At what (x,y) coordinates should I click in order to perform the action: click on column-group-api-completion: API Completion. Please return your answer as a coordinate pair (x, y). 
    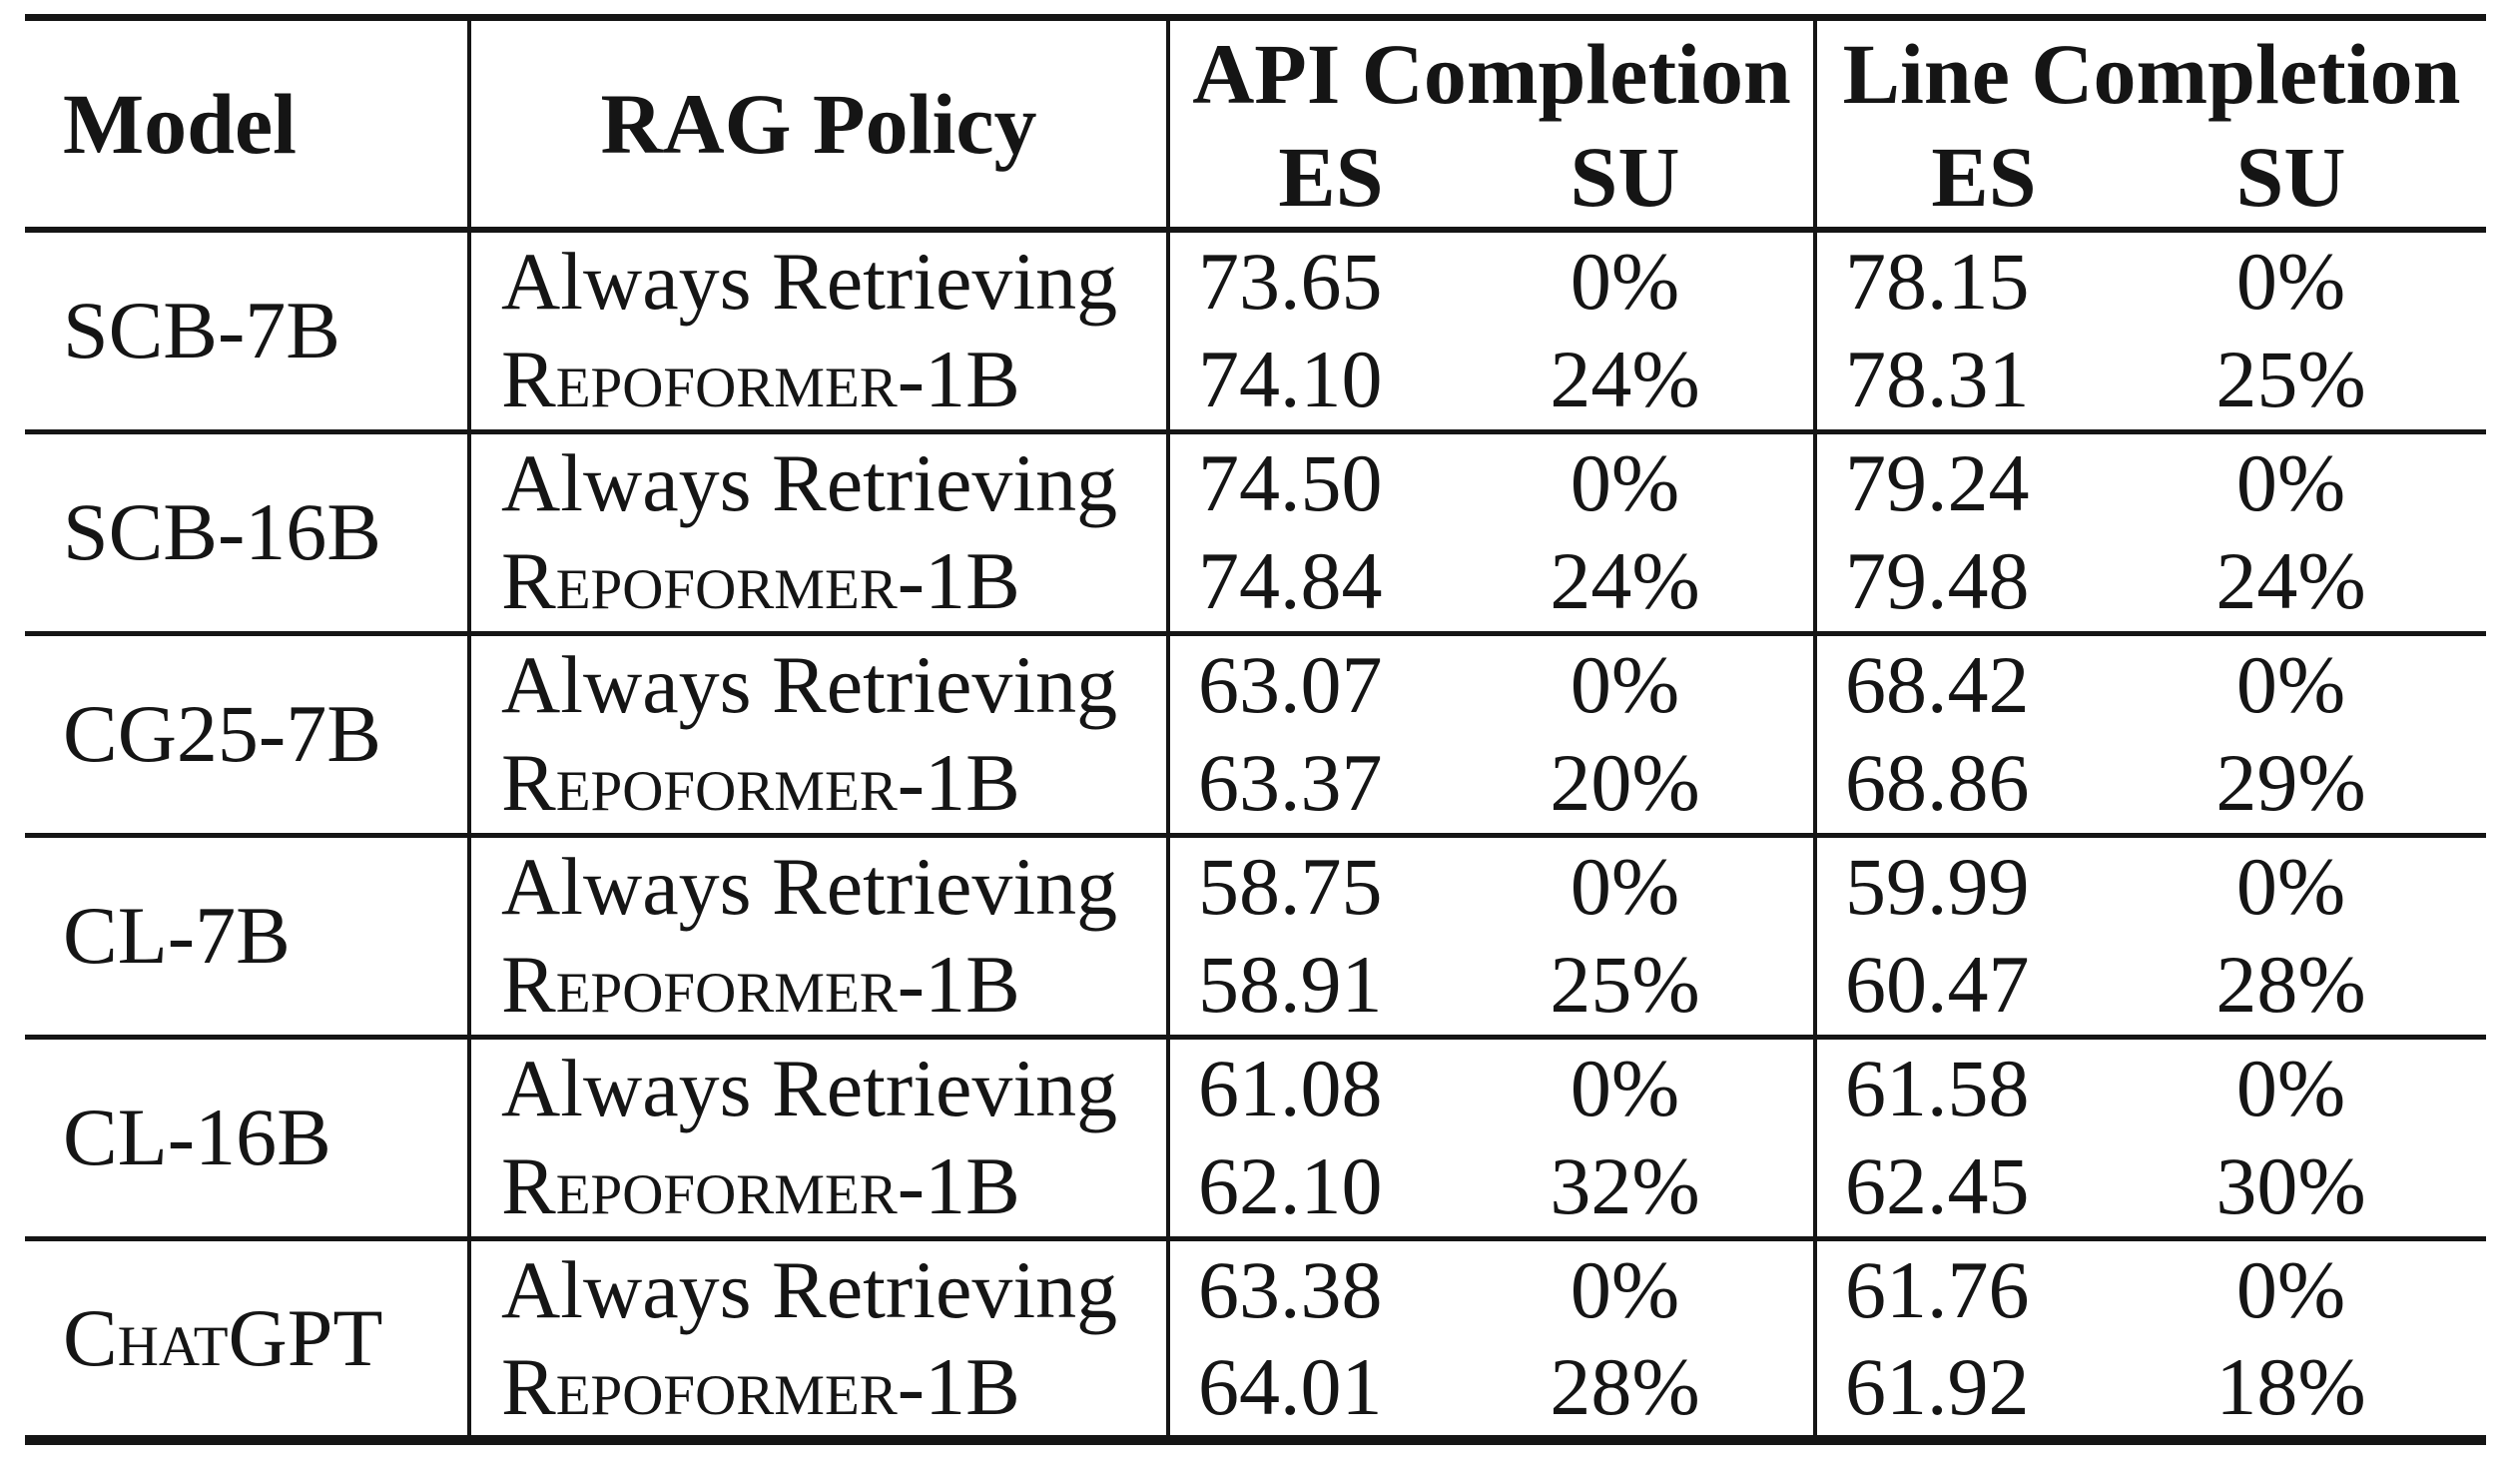
    Looking at the image, I should click on (1490, 72).